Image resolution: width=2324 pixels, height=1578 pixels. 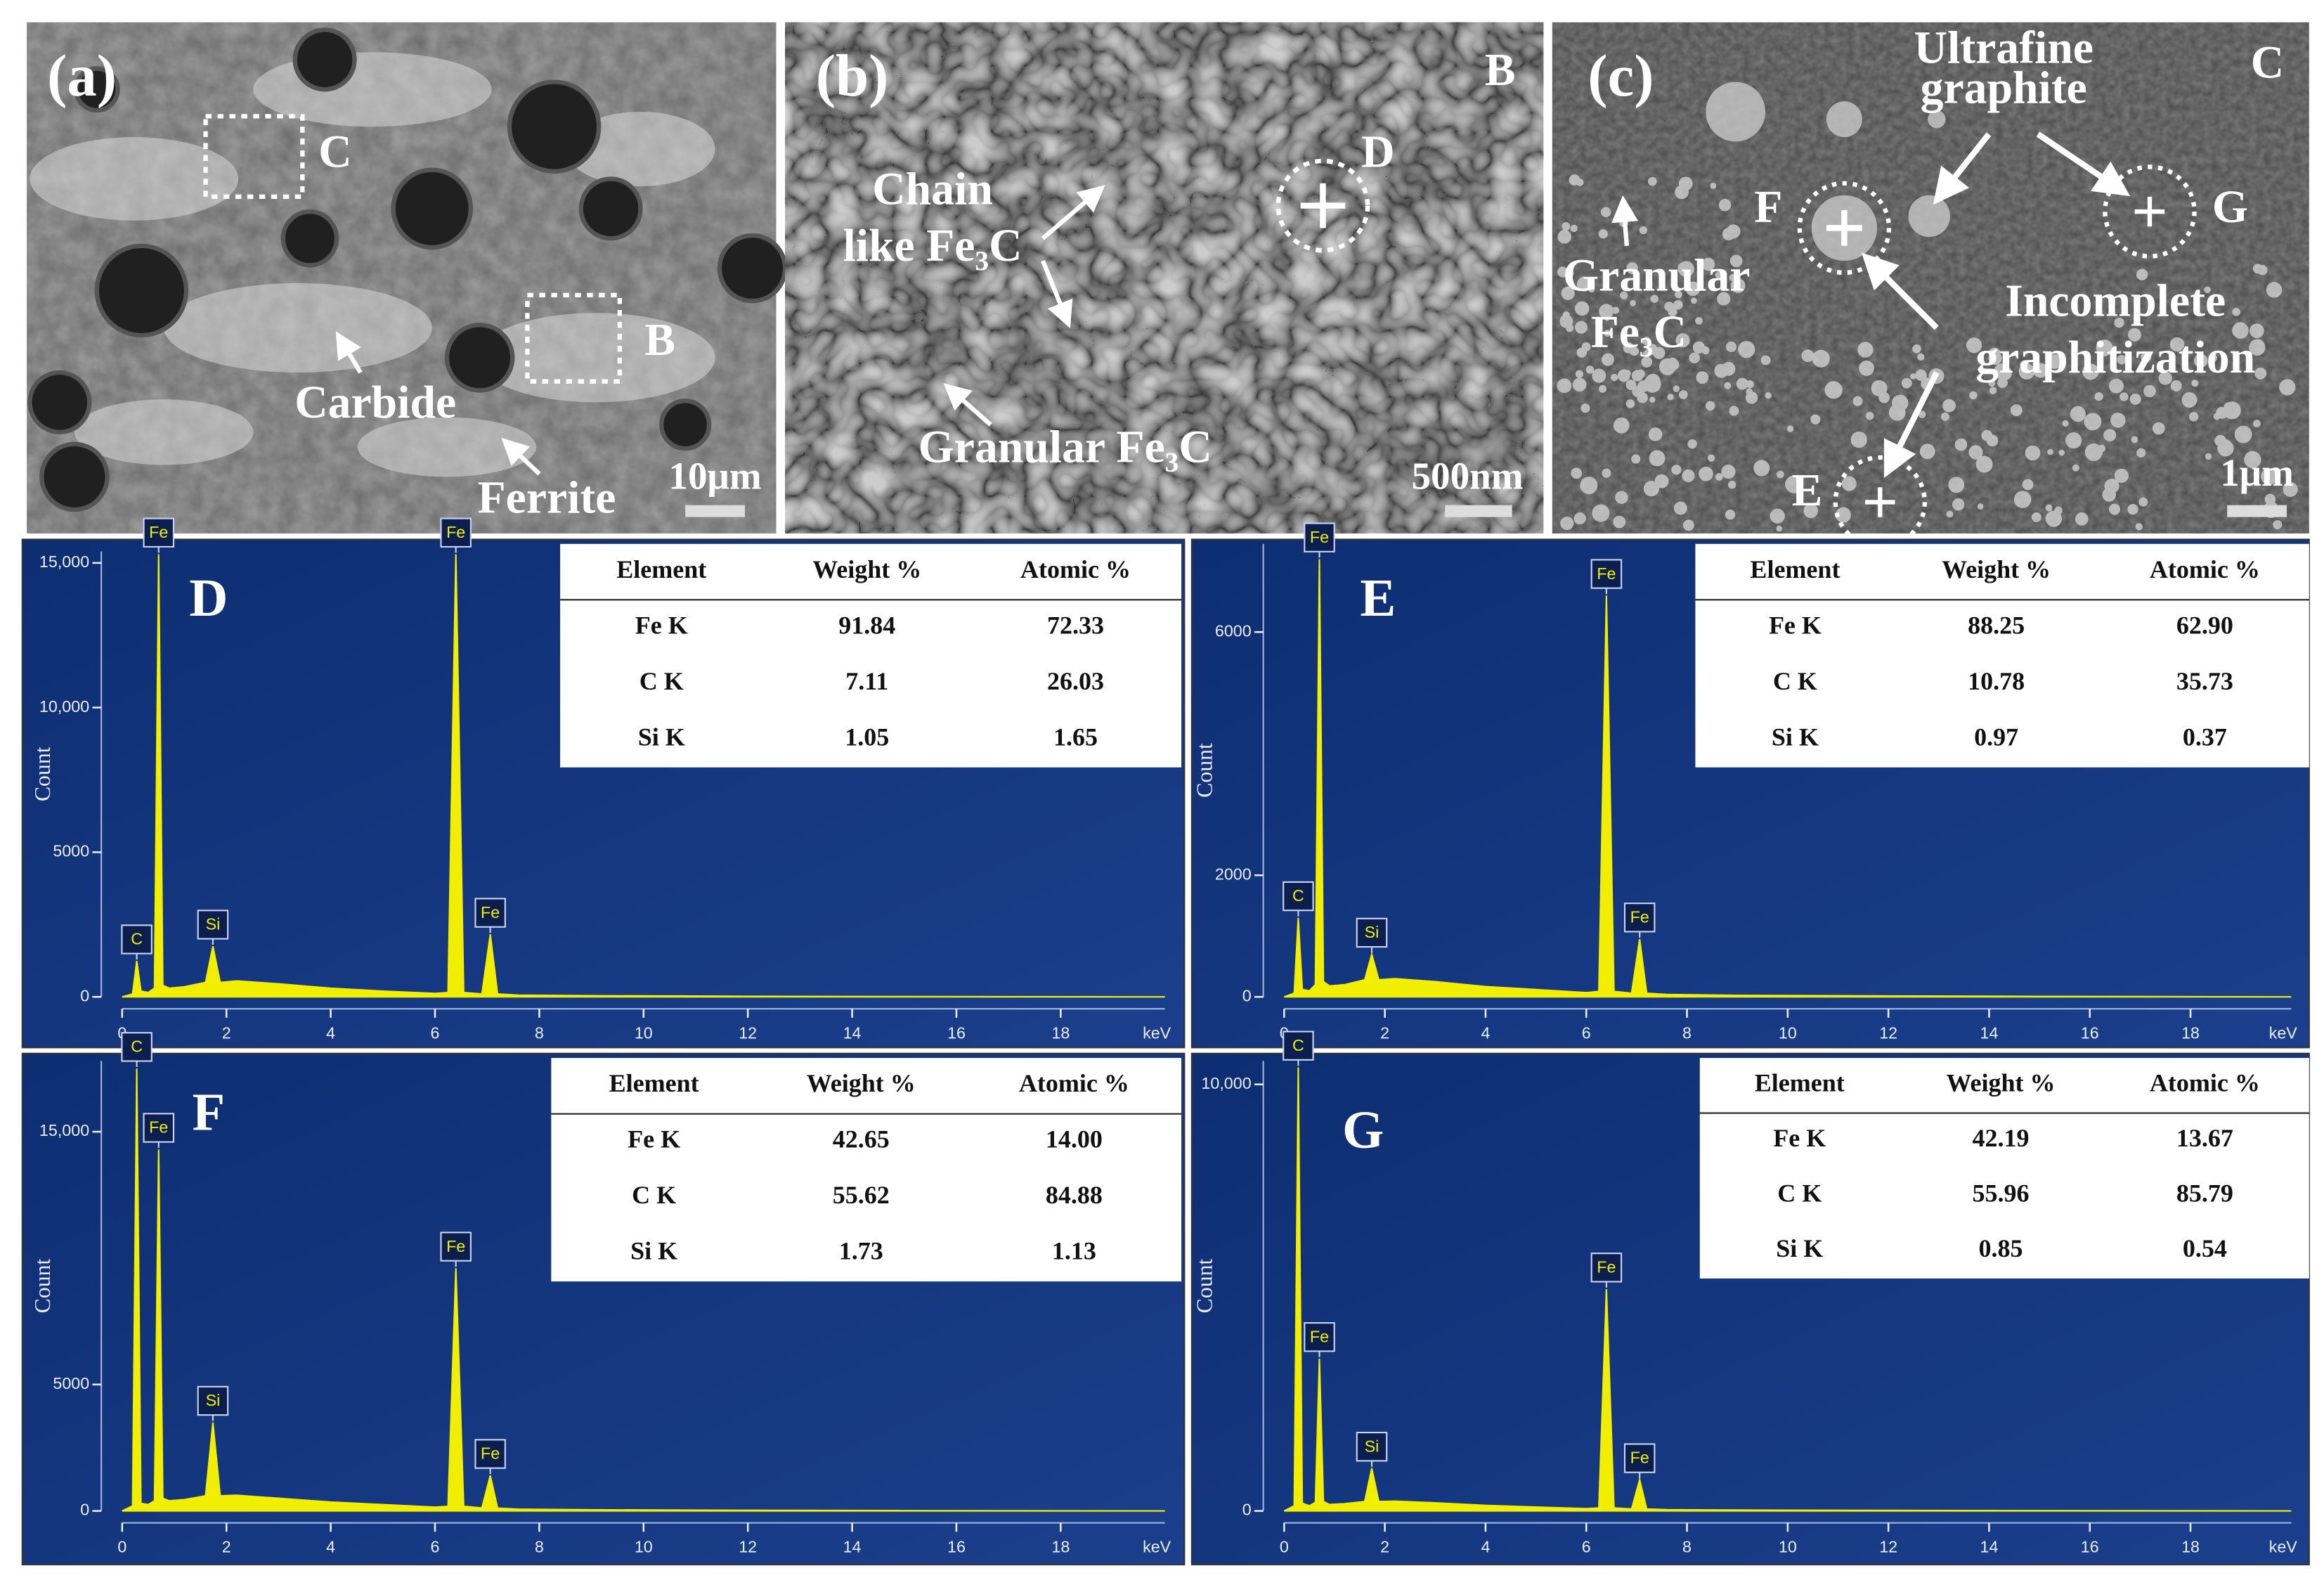 What do you see at coordinates (1247, 995) in the screenshot?
I see `y-tick-label: 0` at bounding box center [1247, 995].